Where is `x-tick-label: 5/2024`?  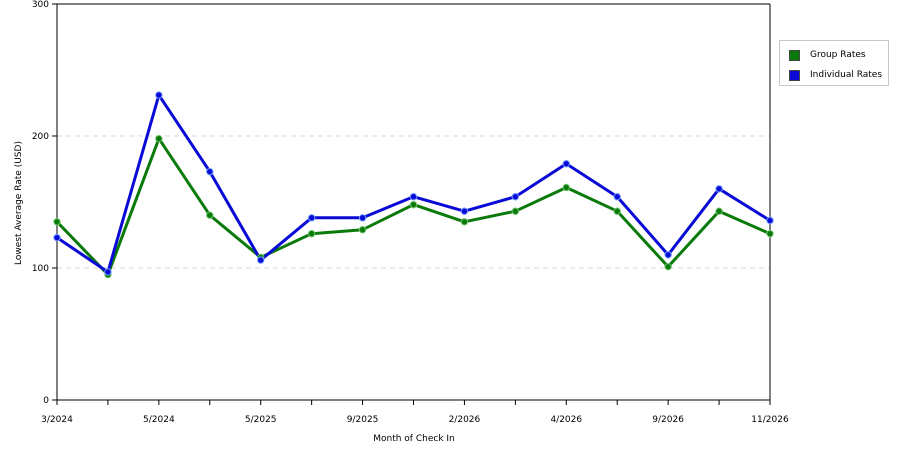 x-tick-label: 5/2024 is located at coordinates (159, 420).